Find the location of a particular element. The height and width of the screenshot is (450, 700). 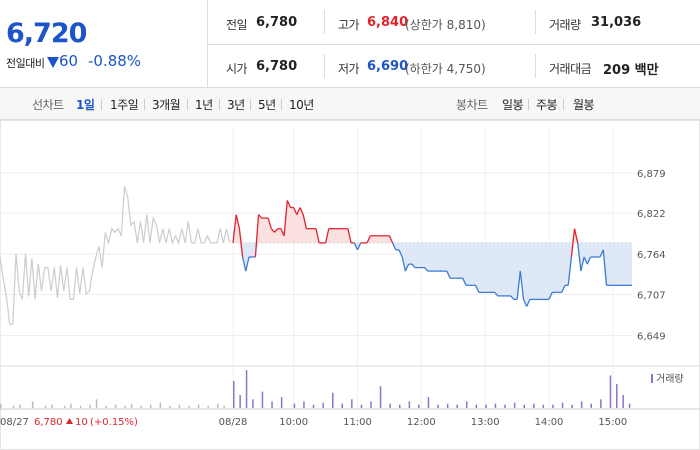

x-tick-label: 15:00 is located at coordinates (612, 422).